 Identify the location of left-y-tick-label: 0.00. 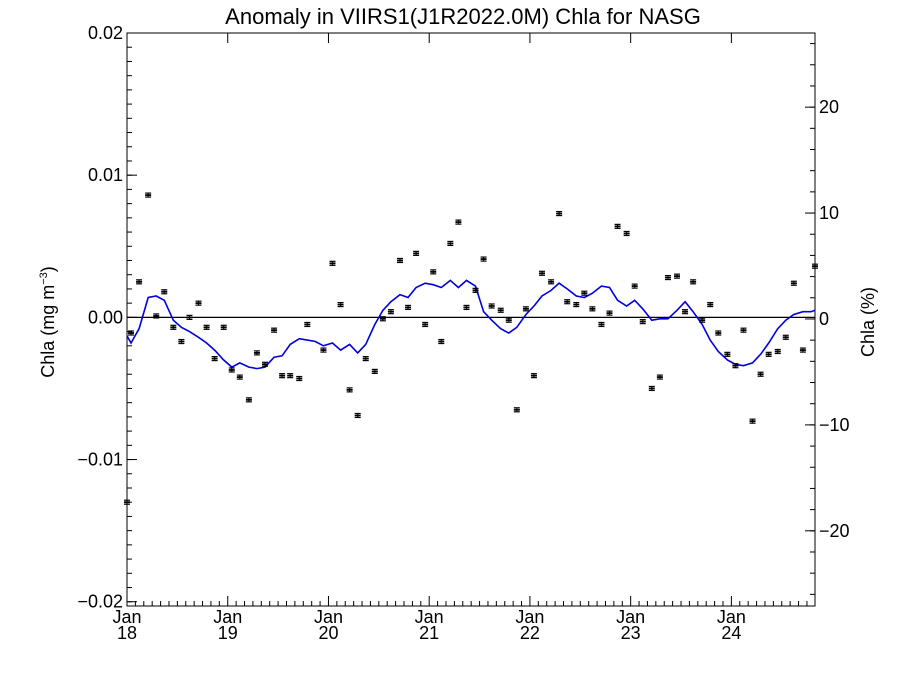
(105, 317).